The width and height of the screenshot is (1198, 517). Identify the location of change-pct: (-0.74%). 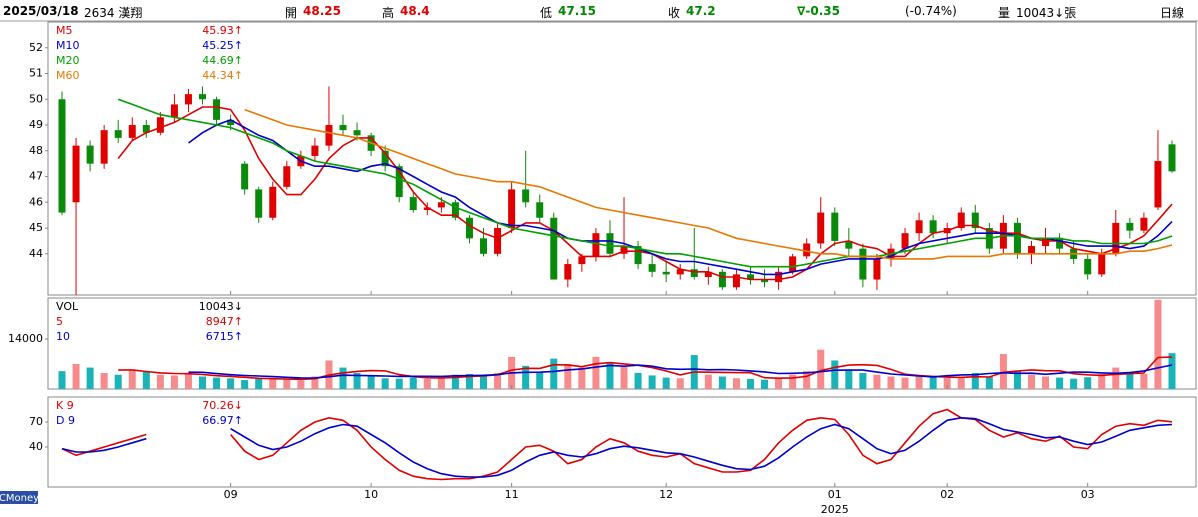
(931, 11).